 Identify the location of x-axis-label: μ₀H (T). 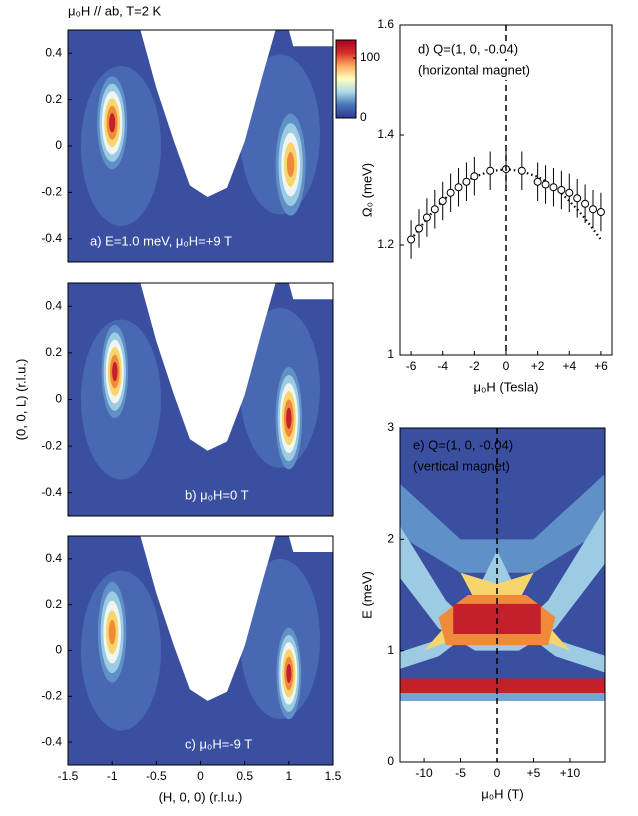
(502, 793).